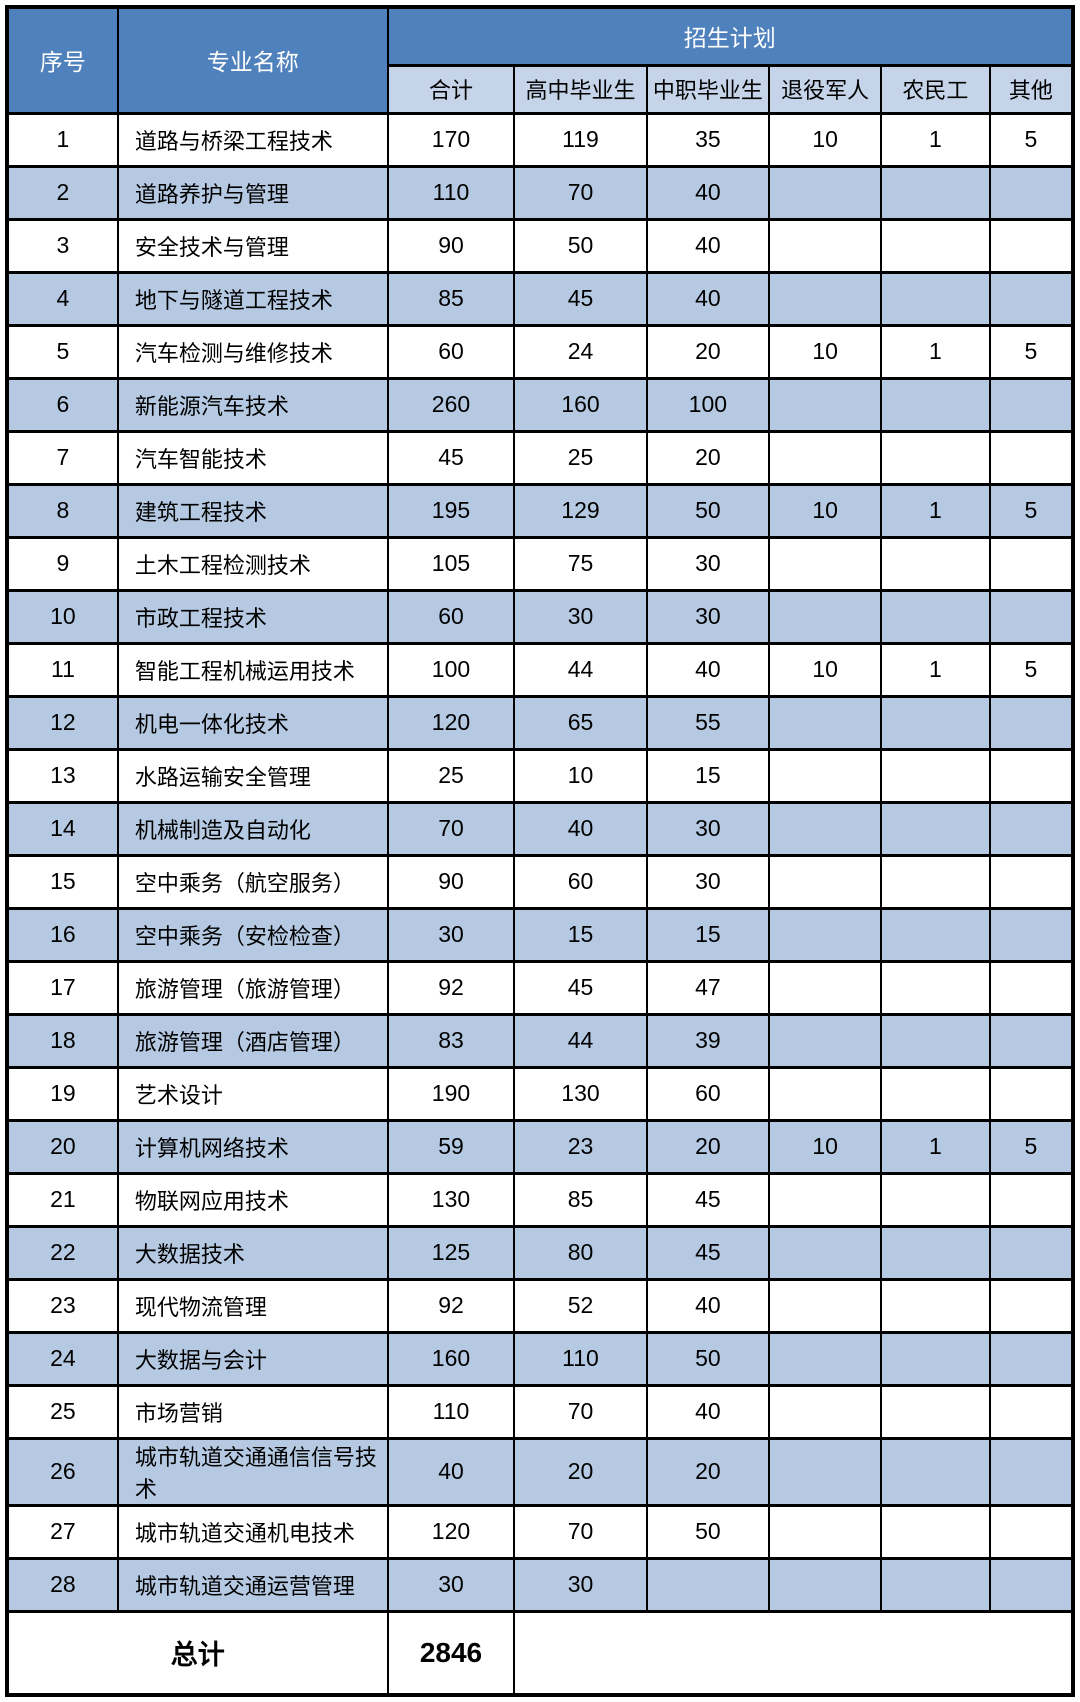 The image size is (1080, 1702). Describe the element at coordinates (540, 510) in the screenshot. I see `table-row: 8 建筑工程技术 195 129 50 10 1 5` at that location.